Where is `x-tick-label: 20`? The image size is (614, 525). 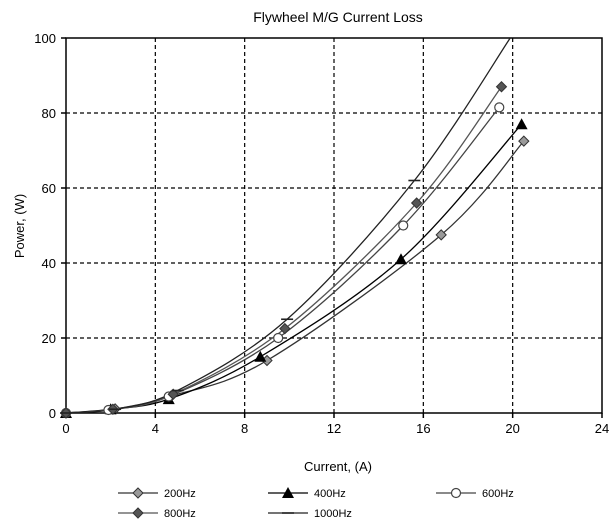
x-tick-label: 20 is located at coordinates (512, 428).